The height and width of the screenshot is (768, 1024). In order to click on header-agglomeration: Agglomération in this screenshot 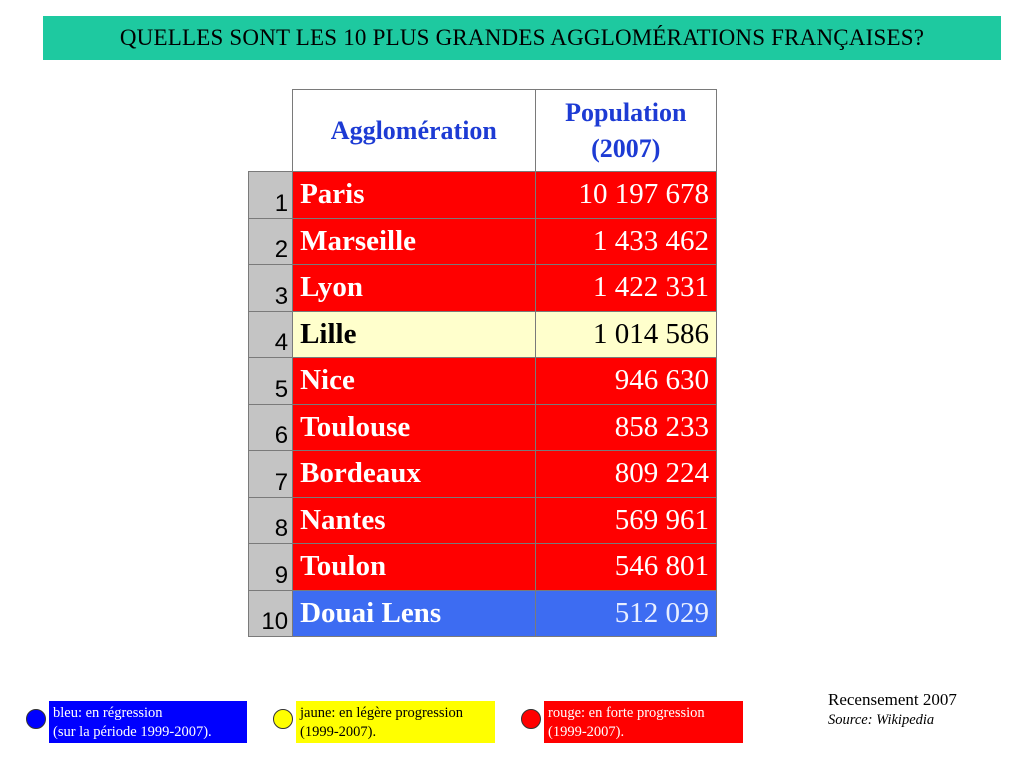, I will do `click(414, 130)`.